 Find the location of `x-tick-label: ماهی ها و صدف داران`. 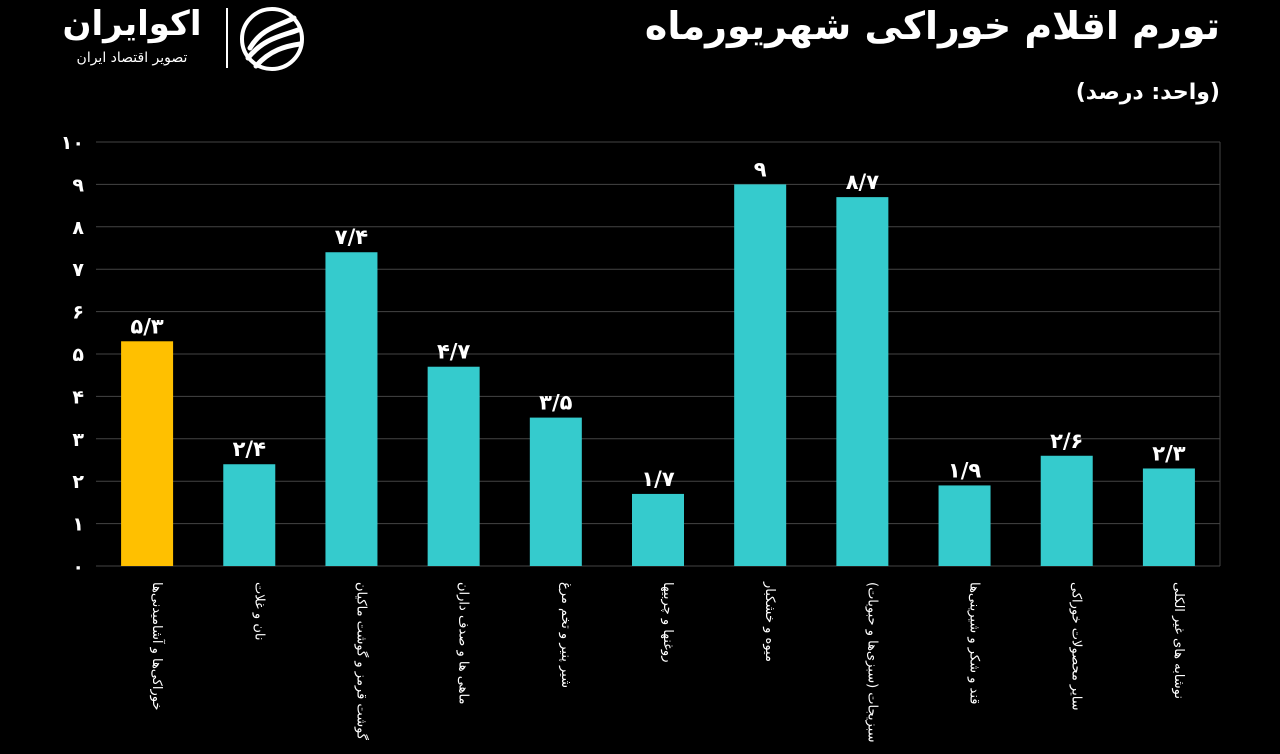

x-tick-label: ماهی ها و صدف داران is located at coordinates (463, 643).